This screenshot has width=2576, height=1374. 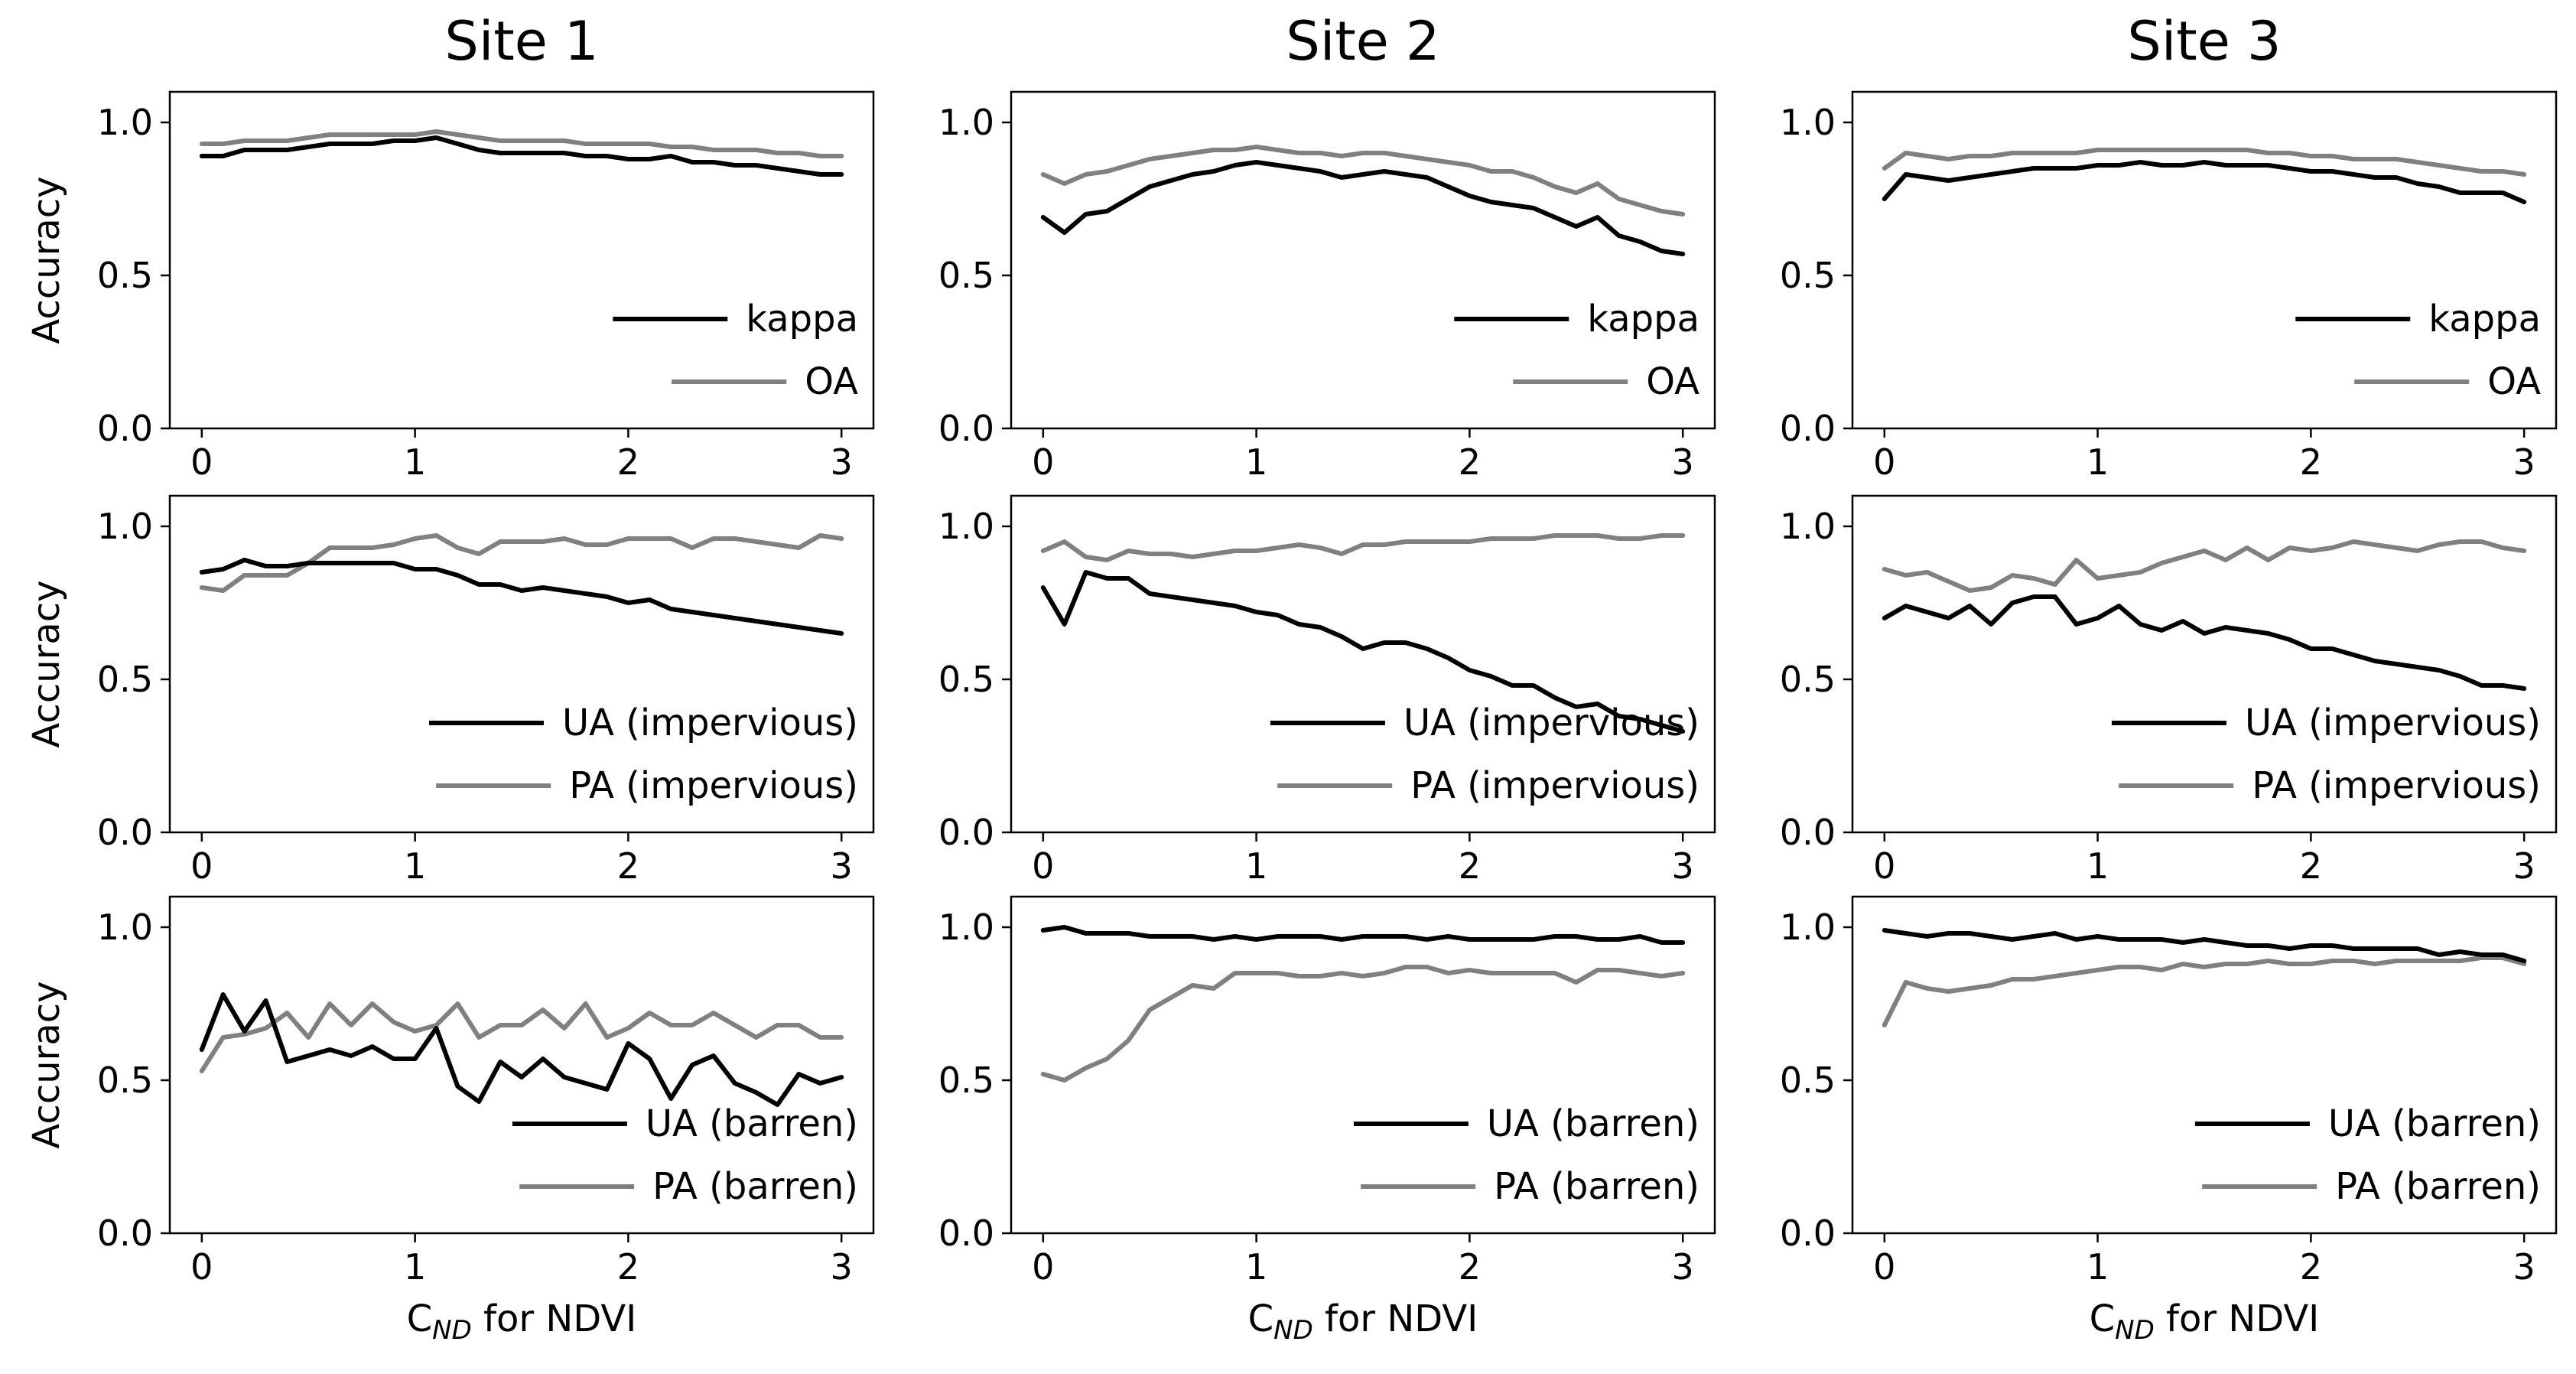 What do you see at coordinates (628, 462) in the screenshot?
I see `x-tick-label-r0c0-2: 2` at bounding box center [628, 462].